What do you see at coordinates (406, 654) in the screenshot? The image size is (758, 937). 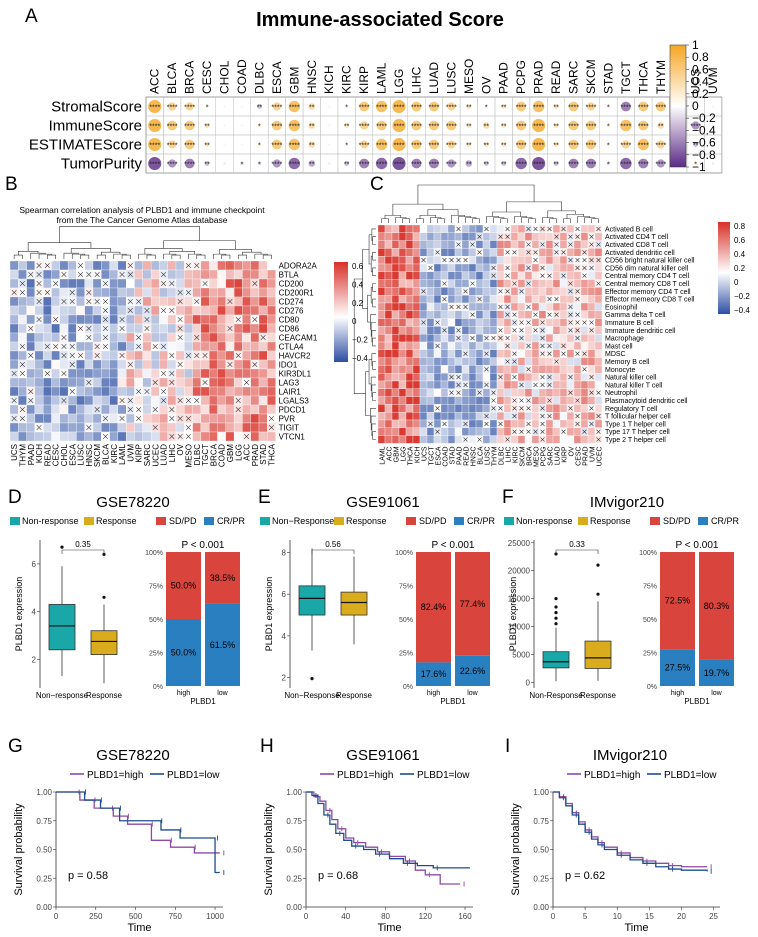 I see `bar-y-tick-label: 25%` at bounding box center [406, 654].